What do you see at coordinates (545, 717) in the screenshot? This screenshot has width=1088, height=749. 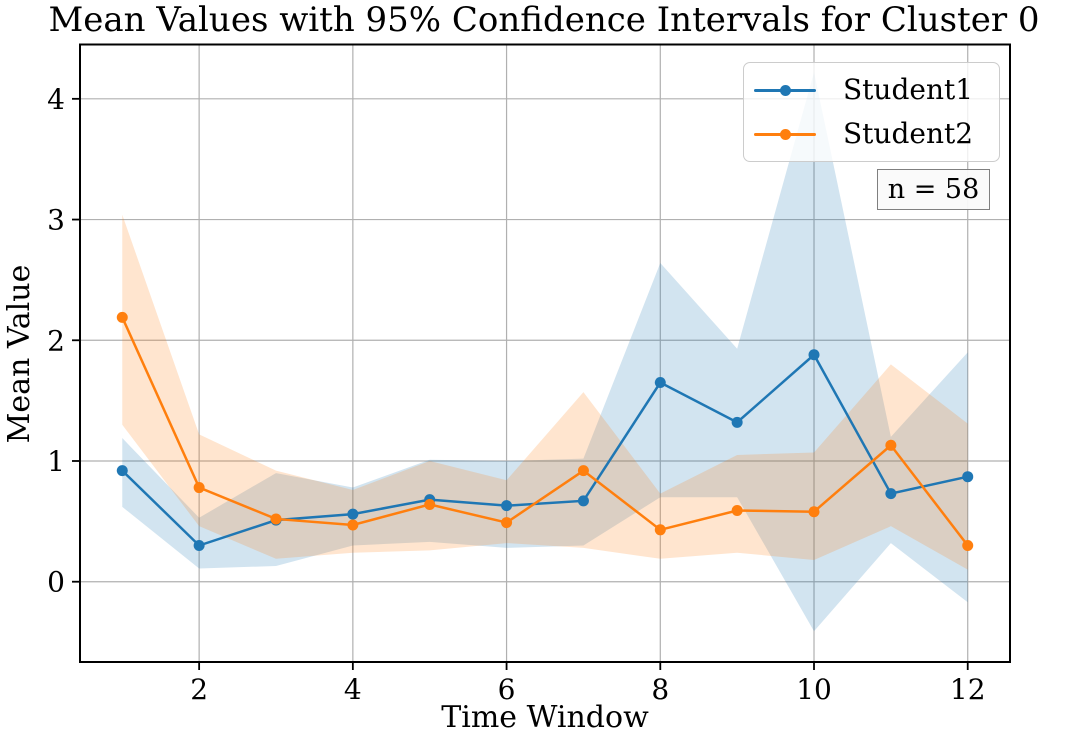 I see `x-axis-label: Time Window` at bounding box center [545, 717].